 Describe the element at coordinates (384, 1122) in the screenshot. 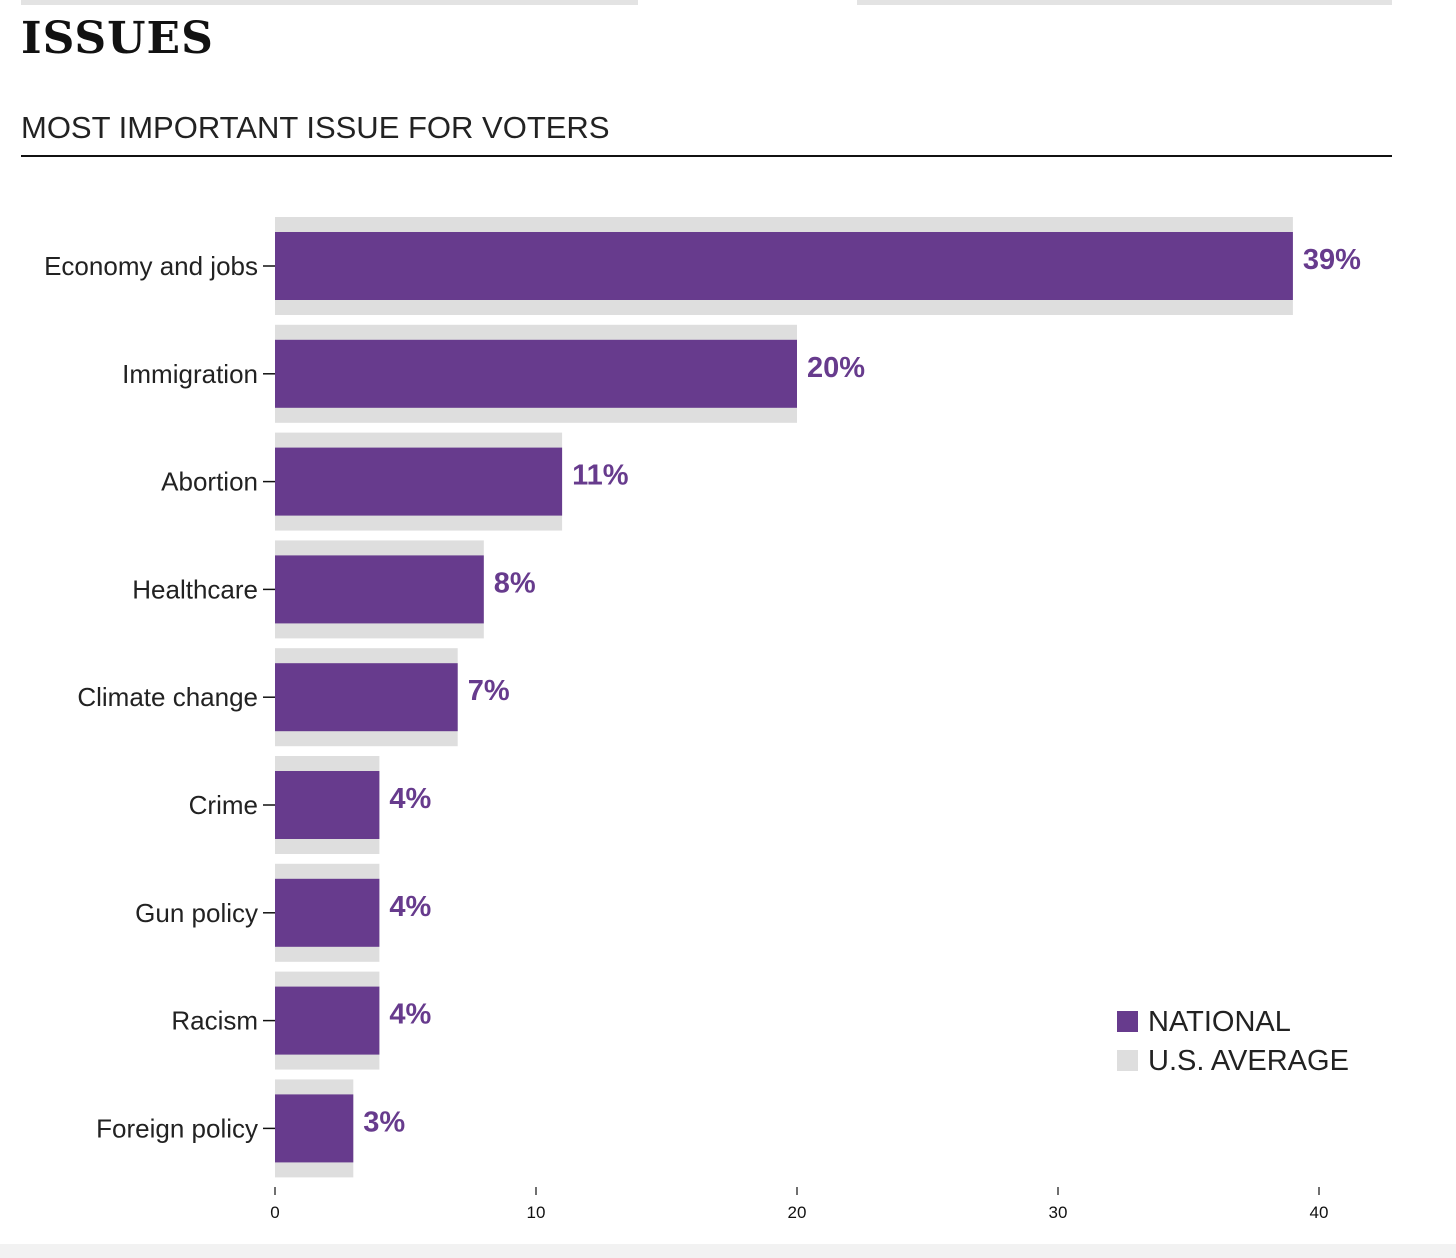

I see `value-label: 3%` at that location.